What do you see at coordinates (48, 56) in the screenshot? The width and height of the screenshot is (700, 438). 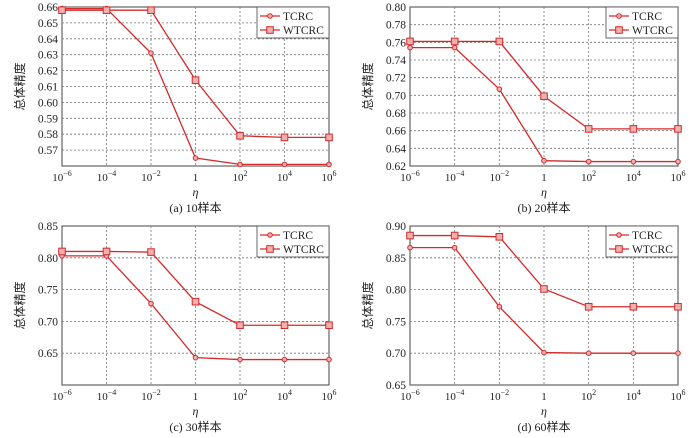 I see `y-tick-label: 0.63` at bounding box center [48, 56].